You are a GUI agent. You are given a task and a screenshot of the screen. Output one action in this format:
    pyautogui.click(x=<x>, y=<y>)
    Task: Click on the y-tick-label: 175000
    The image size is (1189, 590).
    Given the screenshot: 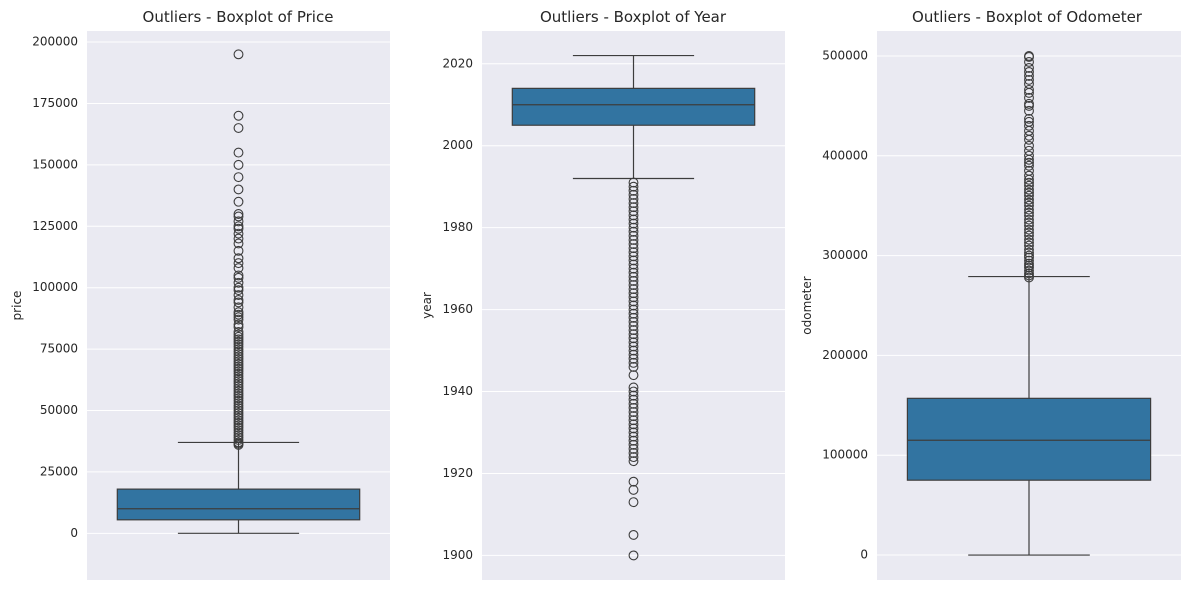 What is the action you would take?
    pyautogui.click(x=55, y=103)
    